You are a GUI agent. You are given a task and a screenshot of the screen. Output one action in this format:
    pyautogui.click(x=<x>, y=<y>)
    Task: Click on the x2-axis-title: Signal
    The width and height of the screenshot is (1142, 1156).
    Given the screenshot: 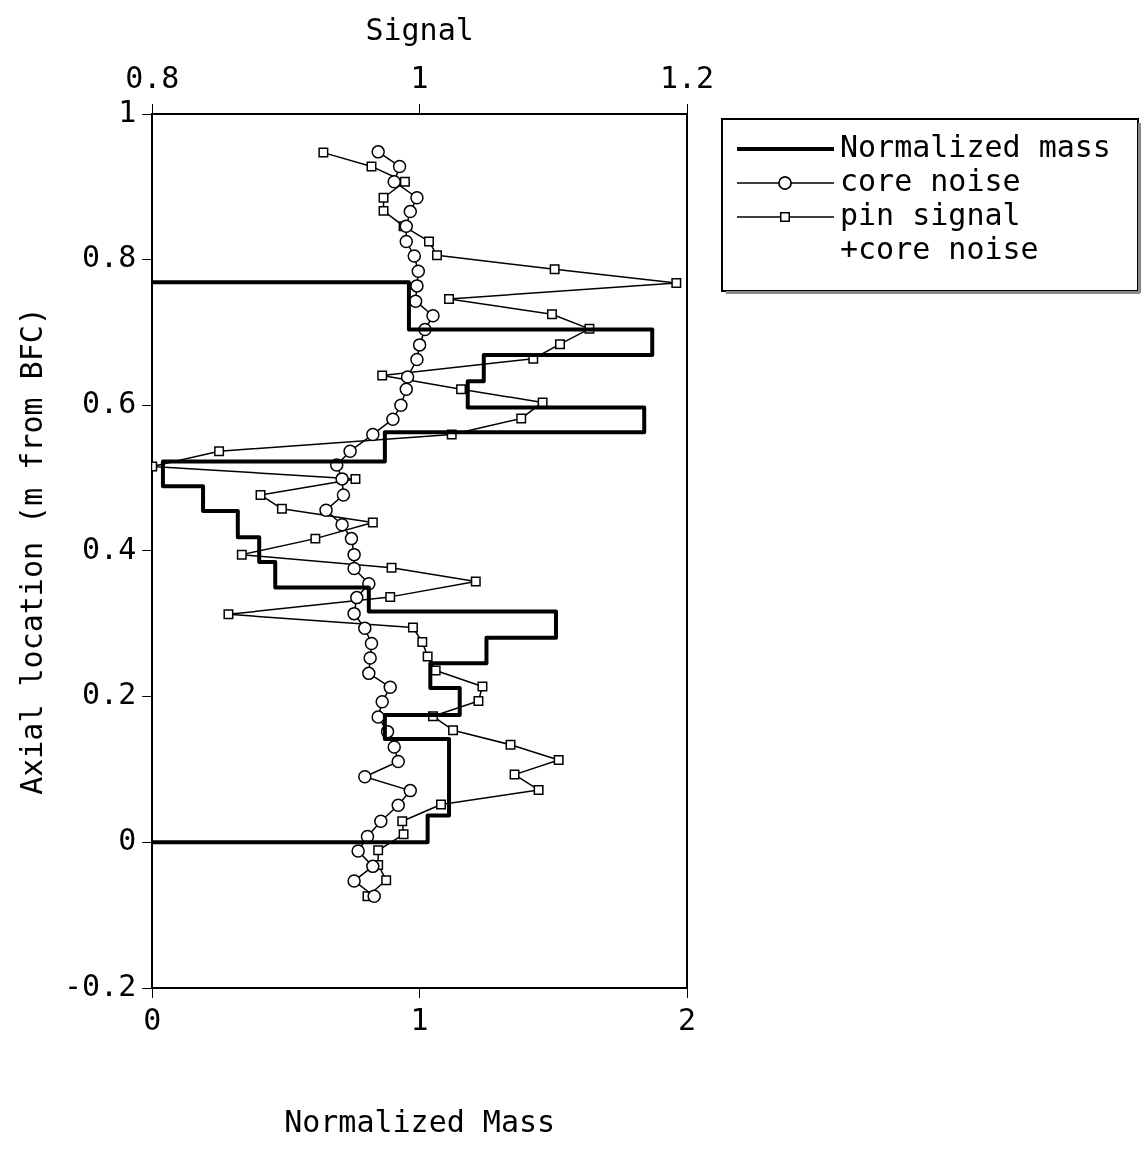 What is the action you would take?
    pyautogui.click(x=419, y=29)
    